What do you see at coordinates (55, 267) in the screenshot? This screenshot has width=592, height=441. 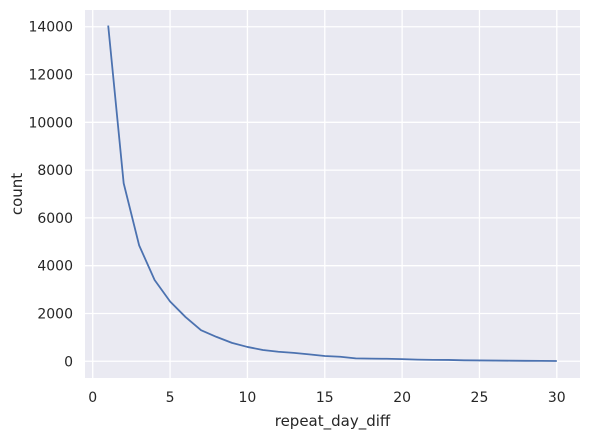 I see `y-tick-label: 4000` at bounding box center [55, 267].